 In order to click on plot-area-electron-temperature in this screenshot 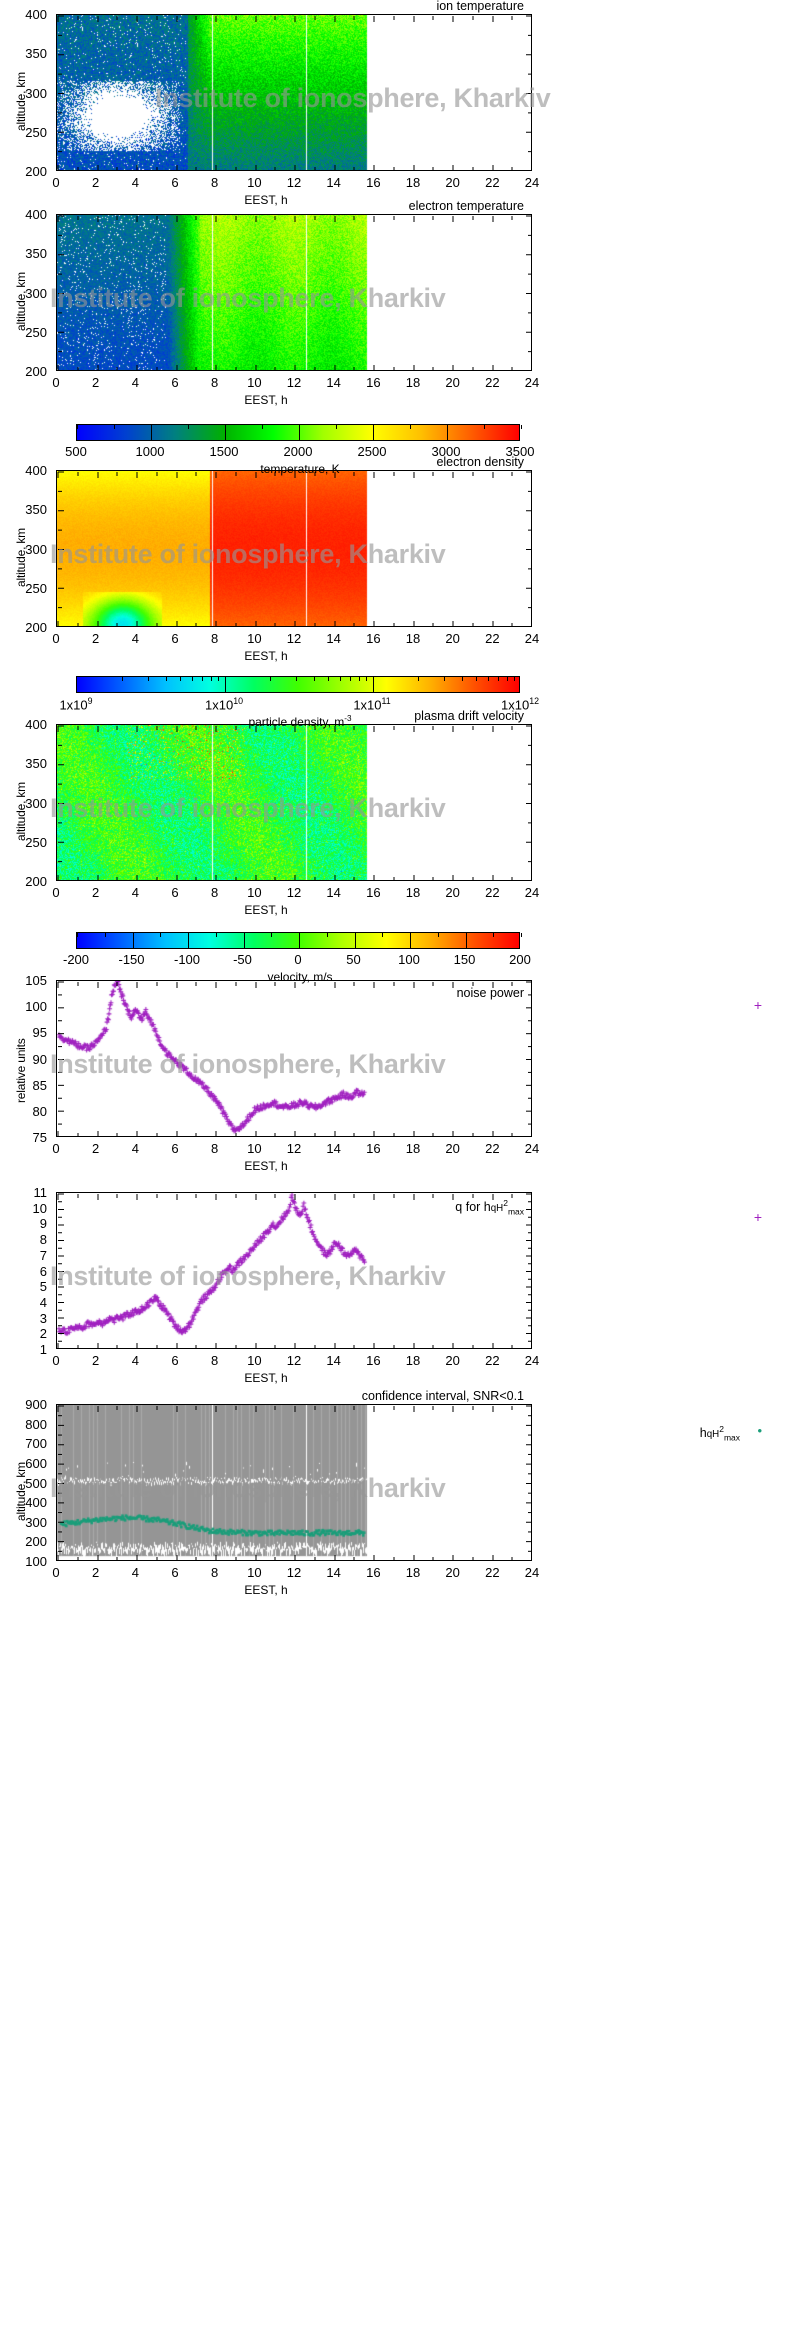, I will do `click(294, 292)`.